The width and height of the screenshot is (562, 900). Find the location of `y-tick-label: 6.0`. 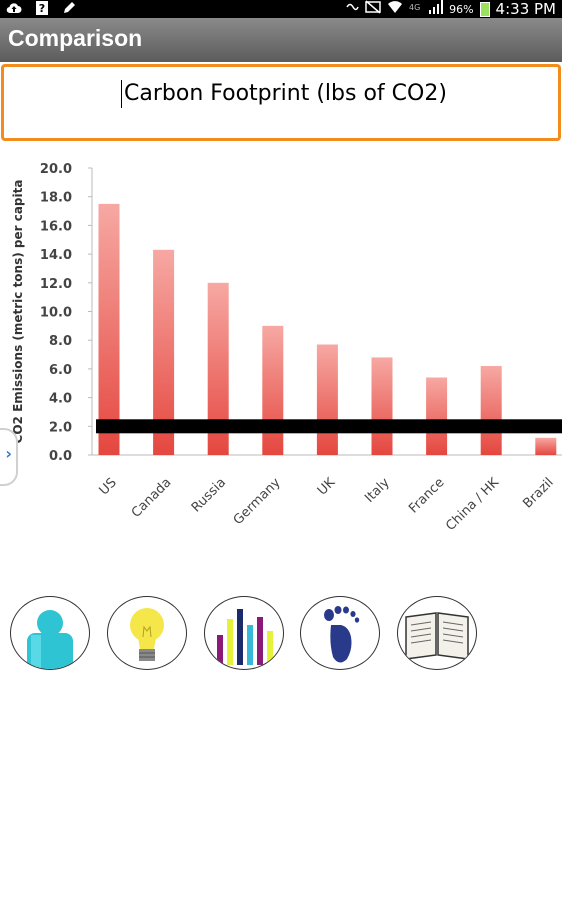

y-tick-label: 6.0 is located at coordinates (60, 370).